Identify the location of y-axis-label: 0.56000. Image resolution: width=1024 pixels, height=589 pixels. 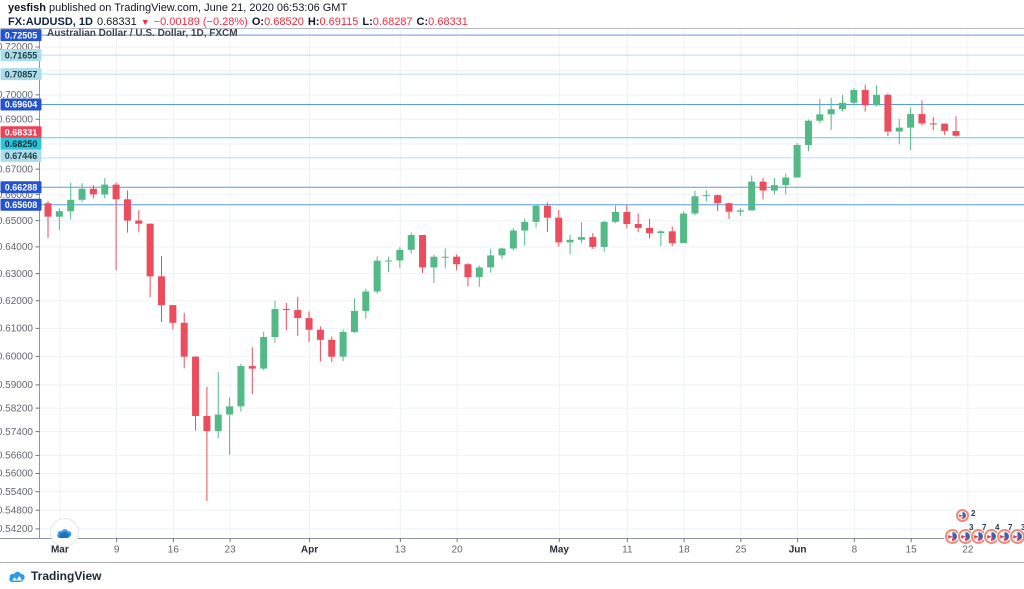
(16, 474).